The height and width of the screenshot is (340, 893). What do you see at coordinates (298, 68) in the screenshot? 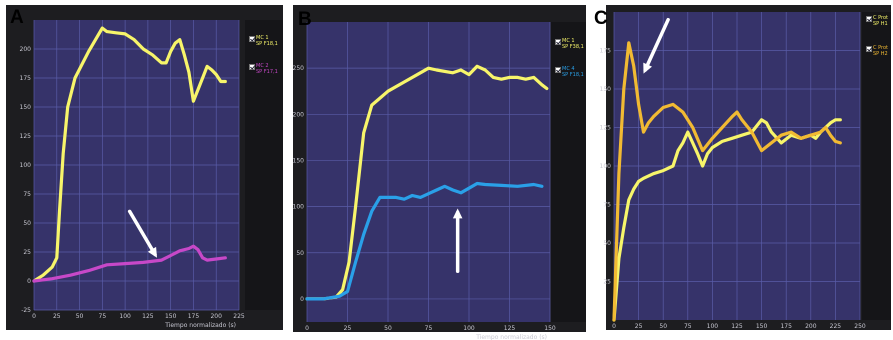
I see `y-tick-label: 250` at bounding box center [298, 68].